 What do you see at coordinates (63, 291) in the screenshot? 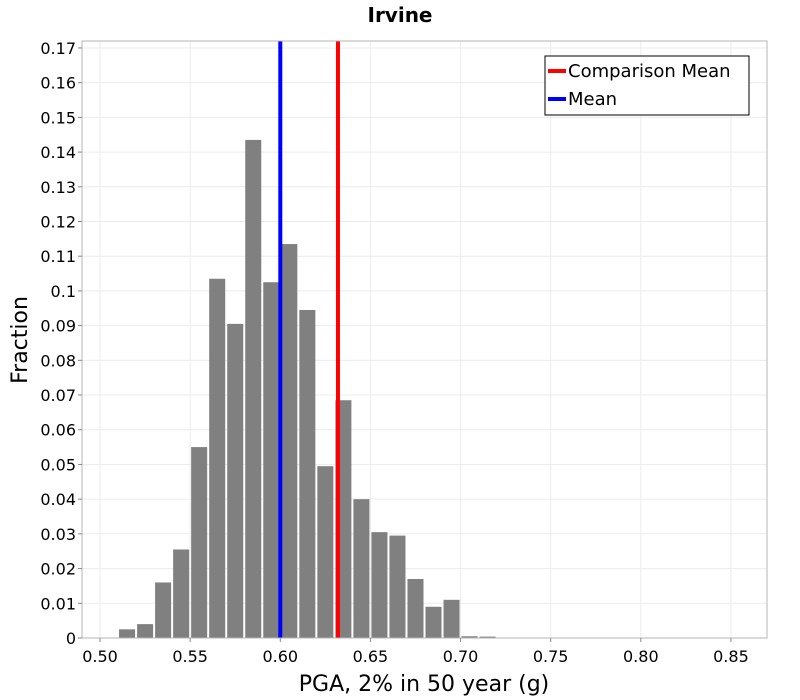
I see `y-tick-label: 0.1` at bounding box center [63, 291].